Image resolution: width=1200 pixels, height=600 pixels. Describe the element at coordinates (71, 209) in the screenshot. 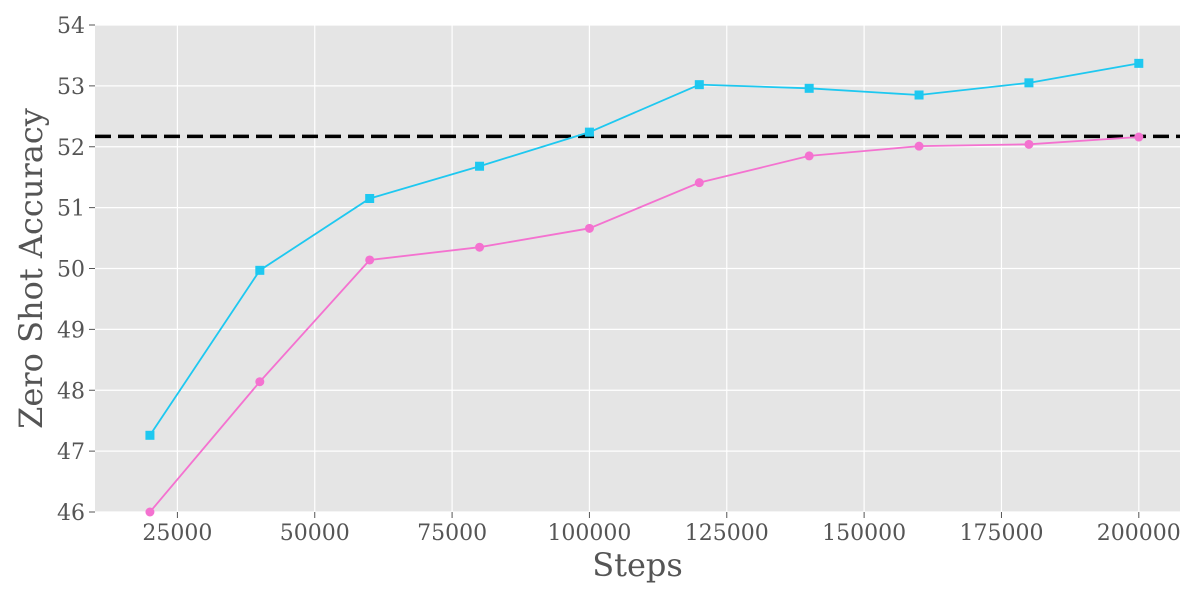

I see `y-tick-label: 51` at that location.